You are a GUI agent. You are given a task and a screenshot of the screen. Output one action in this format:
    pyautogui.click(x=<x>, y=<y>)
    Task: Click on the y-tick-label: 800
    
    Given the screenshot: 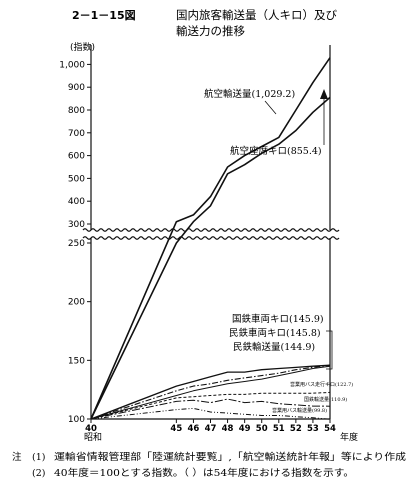 What is the action you would take?
    pyautogui.click(x=76, y=111)
    